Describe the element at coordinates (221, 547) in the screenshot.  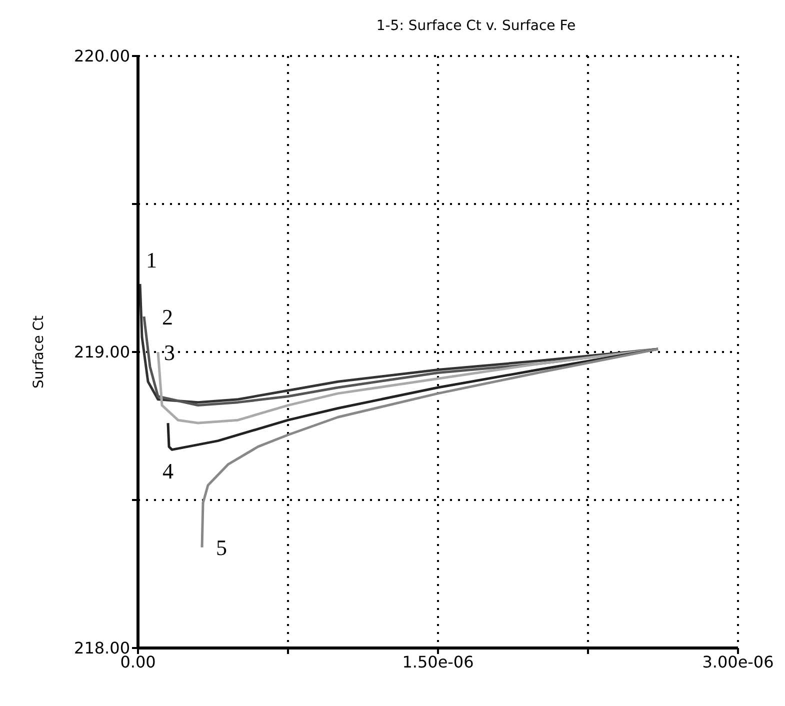
I see `series-label: 5` at that location.